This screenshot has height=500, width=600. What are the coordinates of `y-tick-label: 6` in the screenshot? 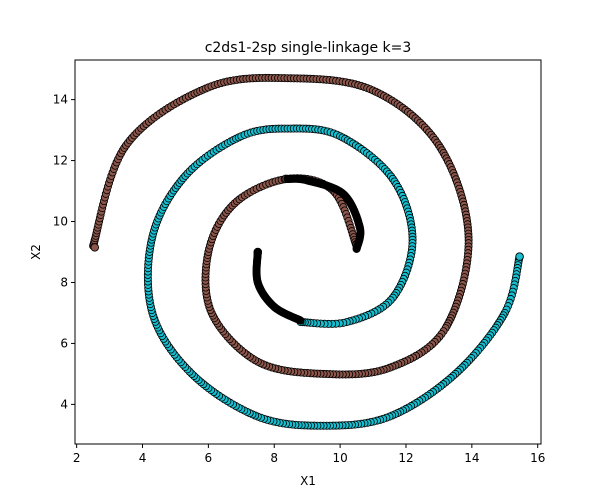 It's located at (64, 343).